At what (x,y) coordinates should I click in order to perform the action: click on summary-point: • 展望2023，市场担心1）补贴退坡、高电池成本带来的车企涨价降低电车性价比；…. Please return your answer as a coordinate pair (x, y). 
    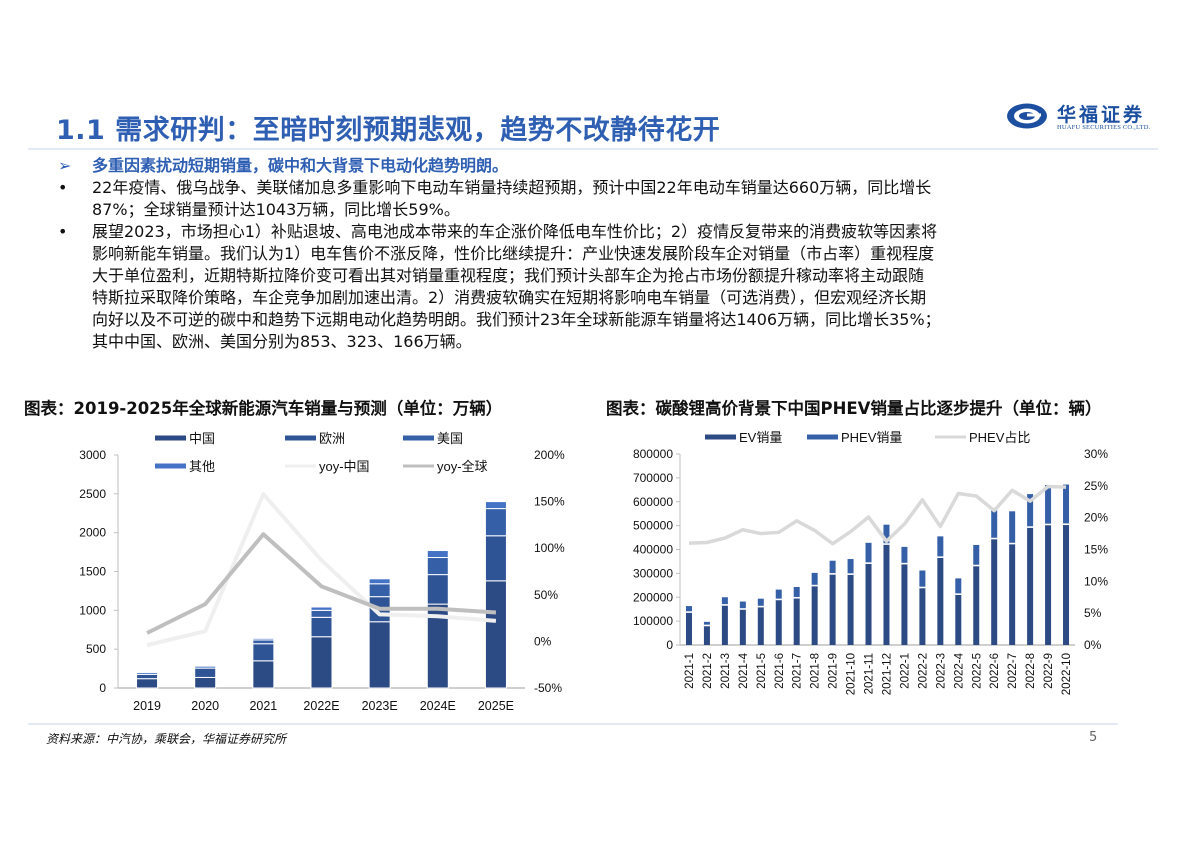
    Looking at the image, I should click on (611, 287).